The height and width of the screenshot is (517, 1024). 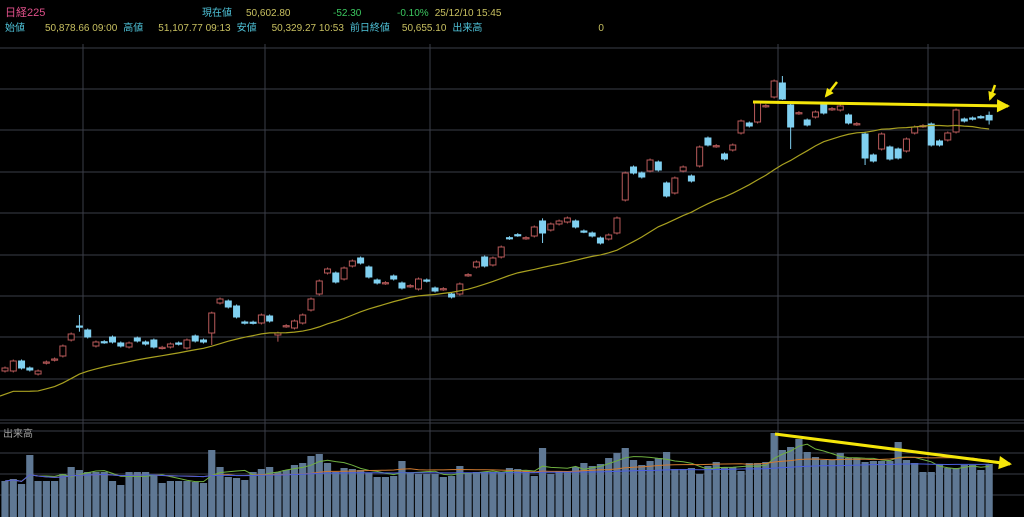 What do you see at coordinates (81, 28) in the screenshot?
I see `open-value: 50,878.66 09:00` at bounding box center [81, 28].